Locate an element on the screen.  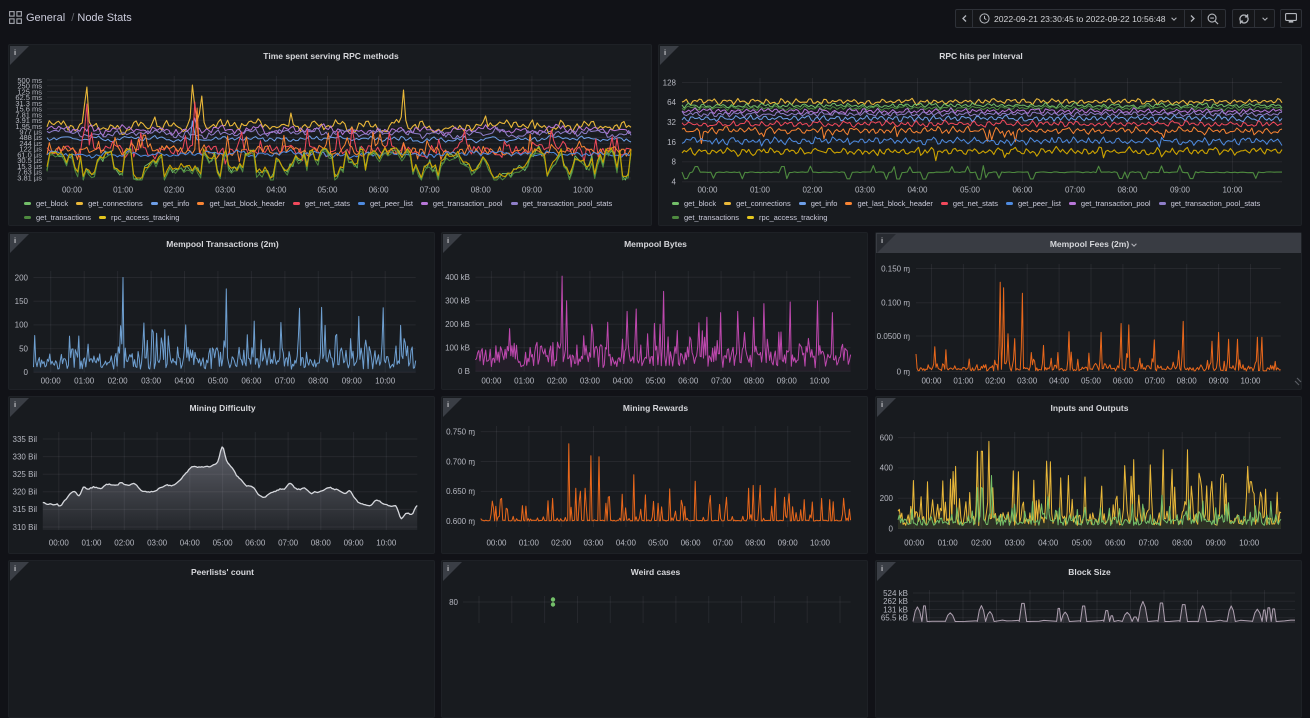
svg-text: 0.750 ɱ is located at coordinates (460, 431).